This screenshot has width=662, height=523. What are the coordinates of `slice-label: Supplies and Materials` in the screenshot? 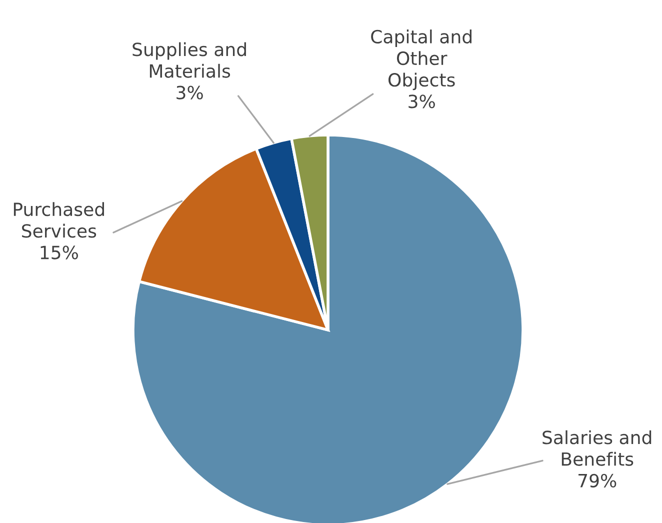 It's located at (189, 60).